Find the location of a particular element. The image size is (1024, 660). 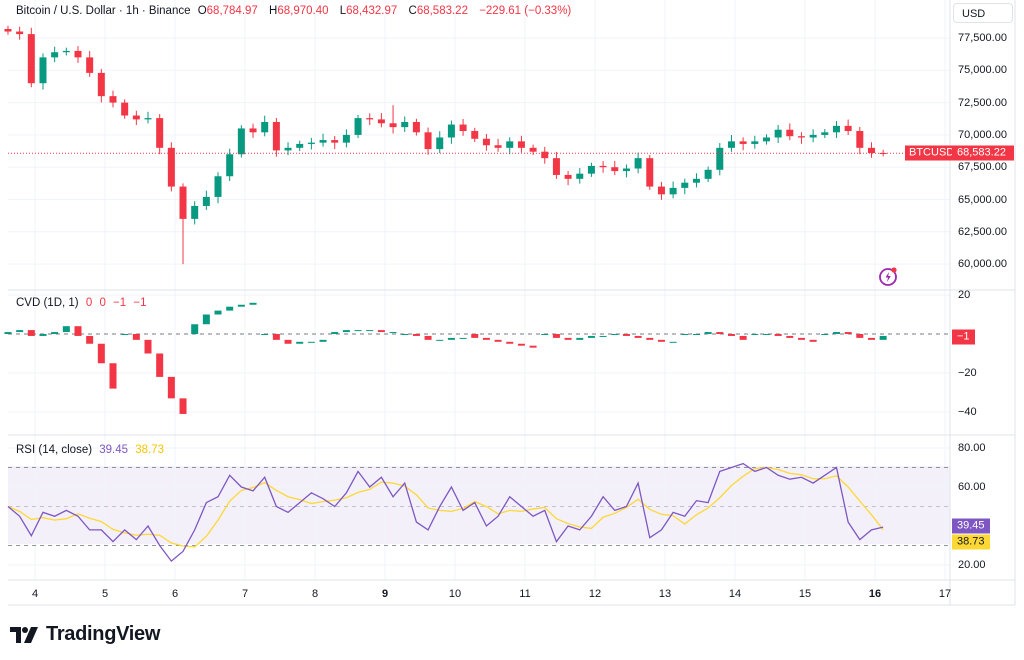

x-tick-label: 15 is located at coordinates (805, 594).